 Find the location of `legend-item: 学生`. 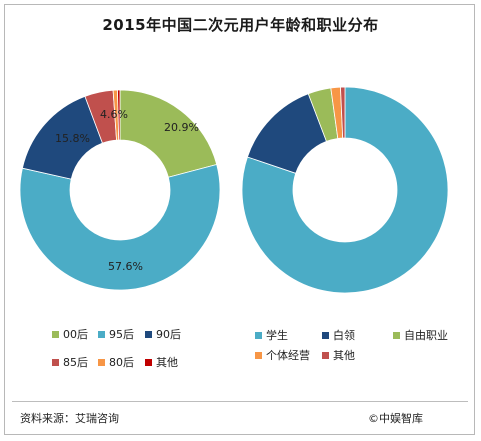

legend-item: 学生 is located at coordinates (271, 335).